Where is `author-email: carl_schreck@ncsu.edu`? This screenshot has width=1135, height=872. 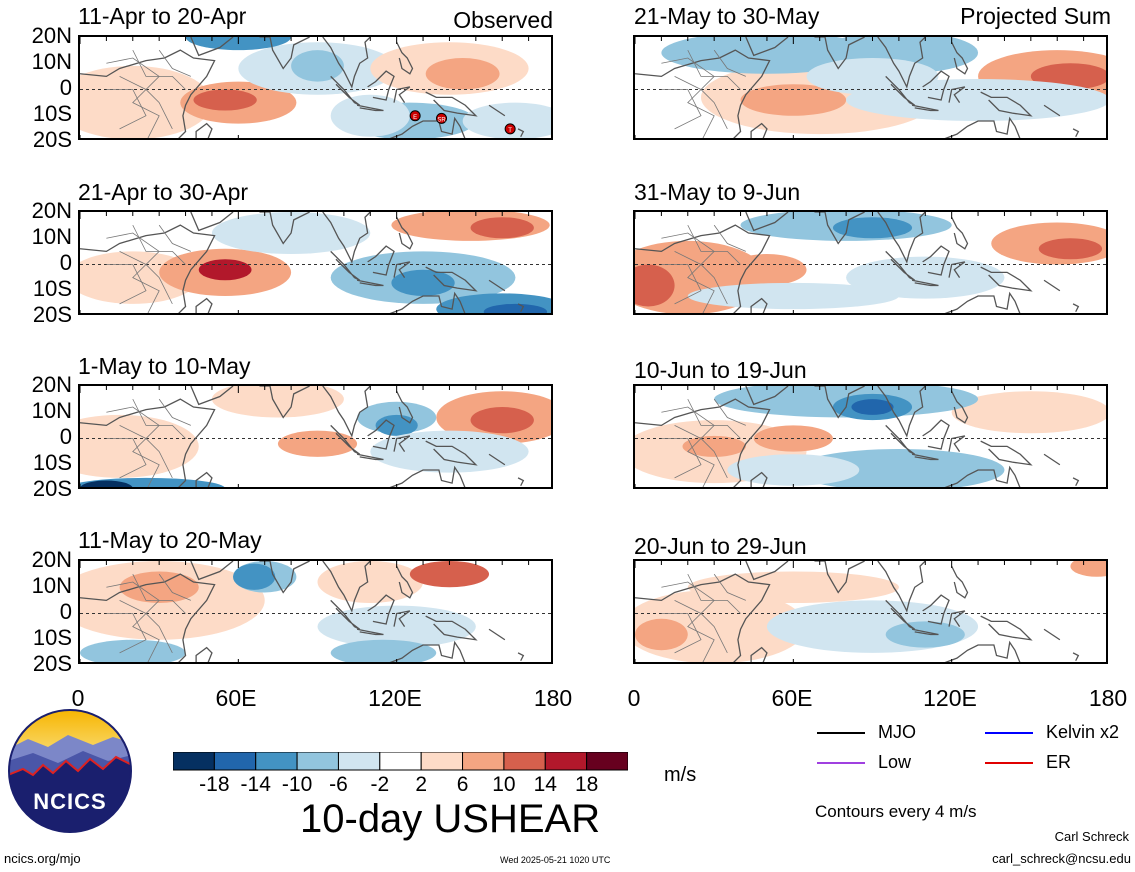 author-email: carl_schreck@ncsu.edu is located at coordinates (1061, 858).